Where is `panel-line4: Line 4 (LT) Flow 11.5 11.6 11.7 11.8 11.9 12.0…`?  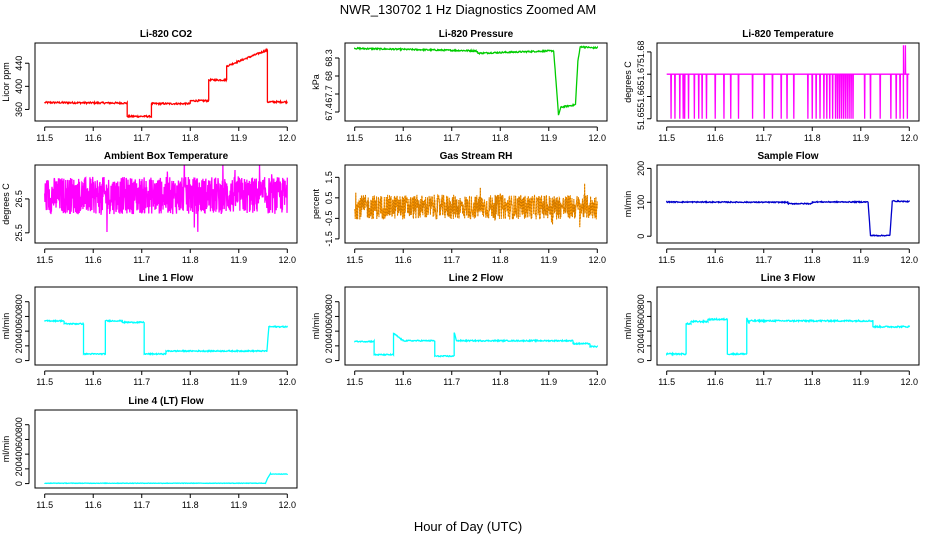 panel-line4: Line 4 (LT) Flow 11.5 11.6 11.7 11.8 11.9 12.0… is located at coordinates (149, 453).